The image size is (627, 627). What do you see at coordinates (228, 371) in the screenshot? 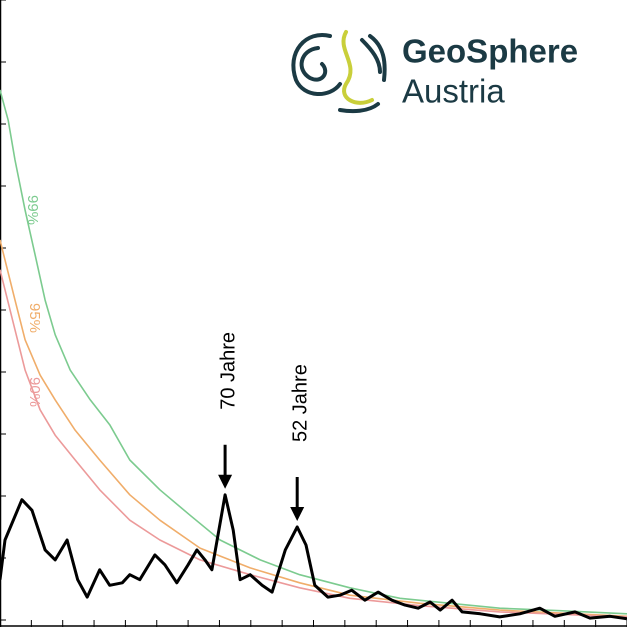
I see `annotation-label: 70 Jahre` at bounding box center [228, 371].